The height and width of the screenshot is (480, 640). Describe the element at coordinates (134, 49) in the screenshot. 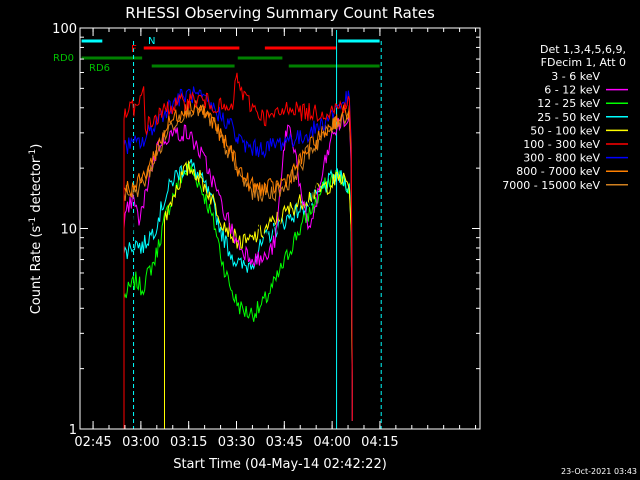

I see `flag-label-f: F` at that location.